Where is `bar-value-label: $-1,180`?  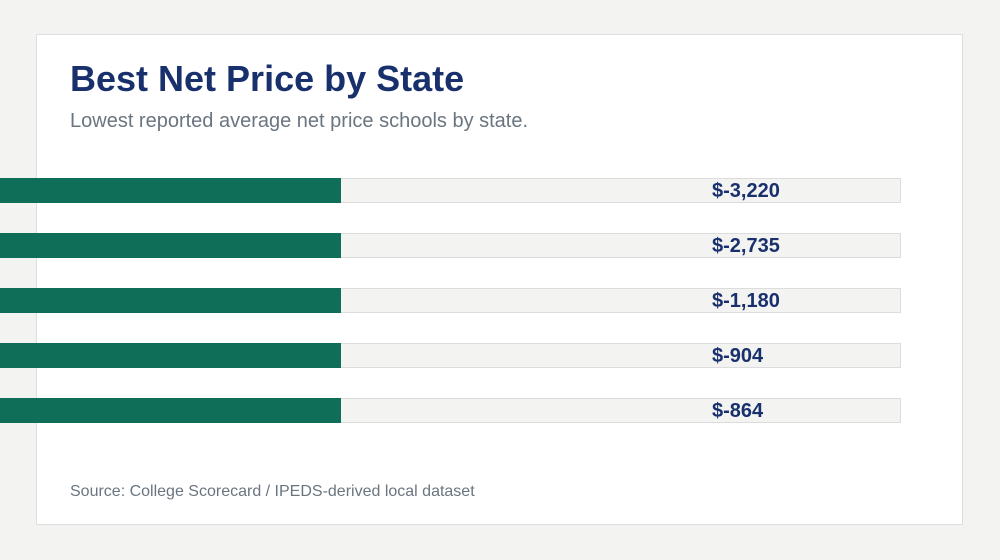
bar-value-label: $-1,180 is located at coordinates (746, 301).